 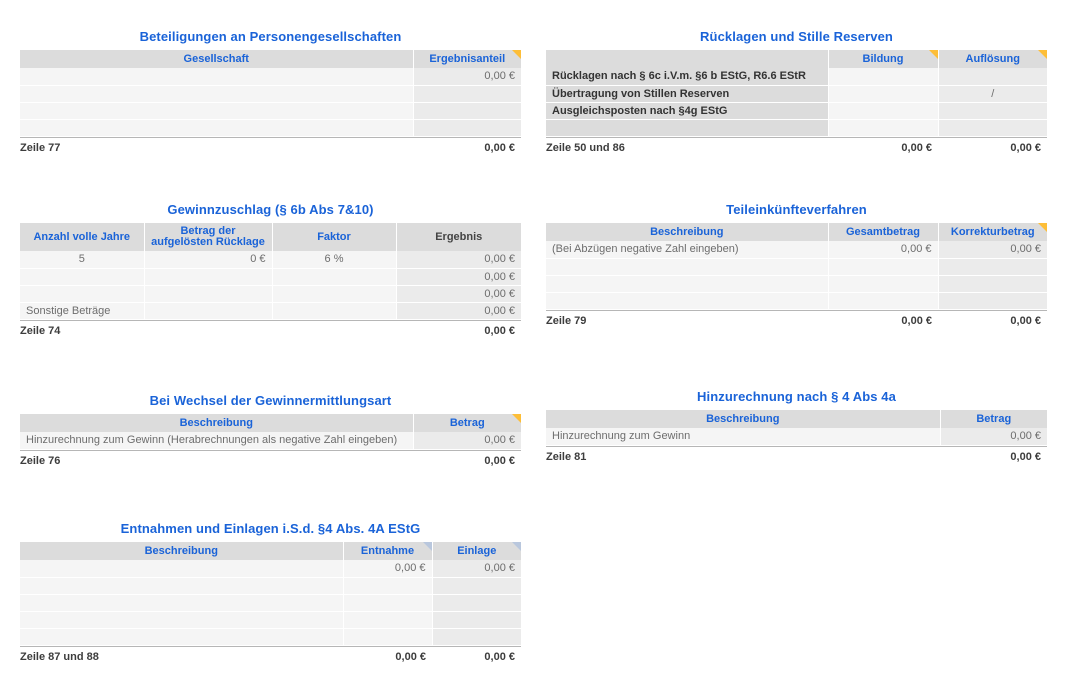 I want to click on cell-ergebnisanteil: 0,00 €, so click(x=467, y=77).